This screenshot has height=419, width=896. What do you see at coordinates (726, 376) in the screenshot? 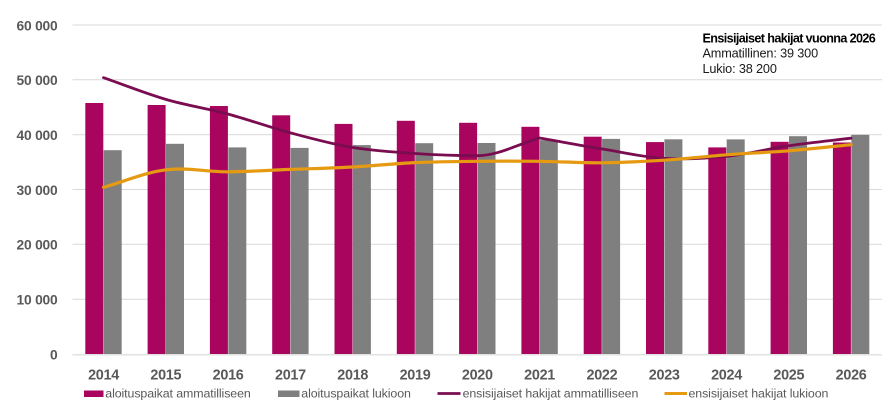
I see `svg-text: 2024` at bounding box center [726, 376].